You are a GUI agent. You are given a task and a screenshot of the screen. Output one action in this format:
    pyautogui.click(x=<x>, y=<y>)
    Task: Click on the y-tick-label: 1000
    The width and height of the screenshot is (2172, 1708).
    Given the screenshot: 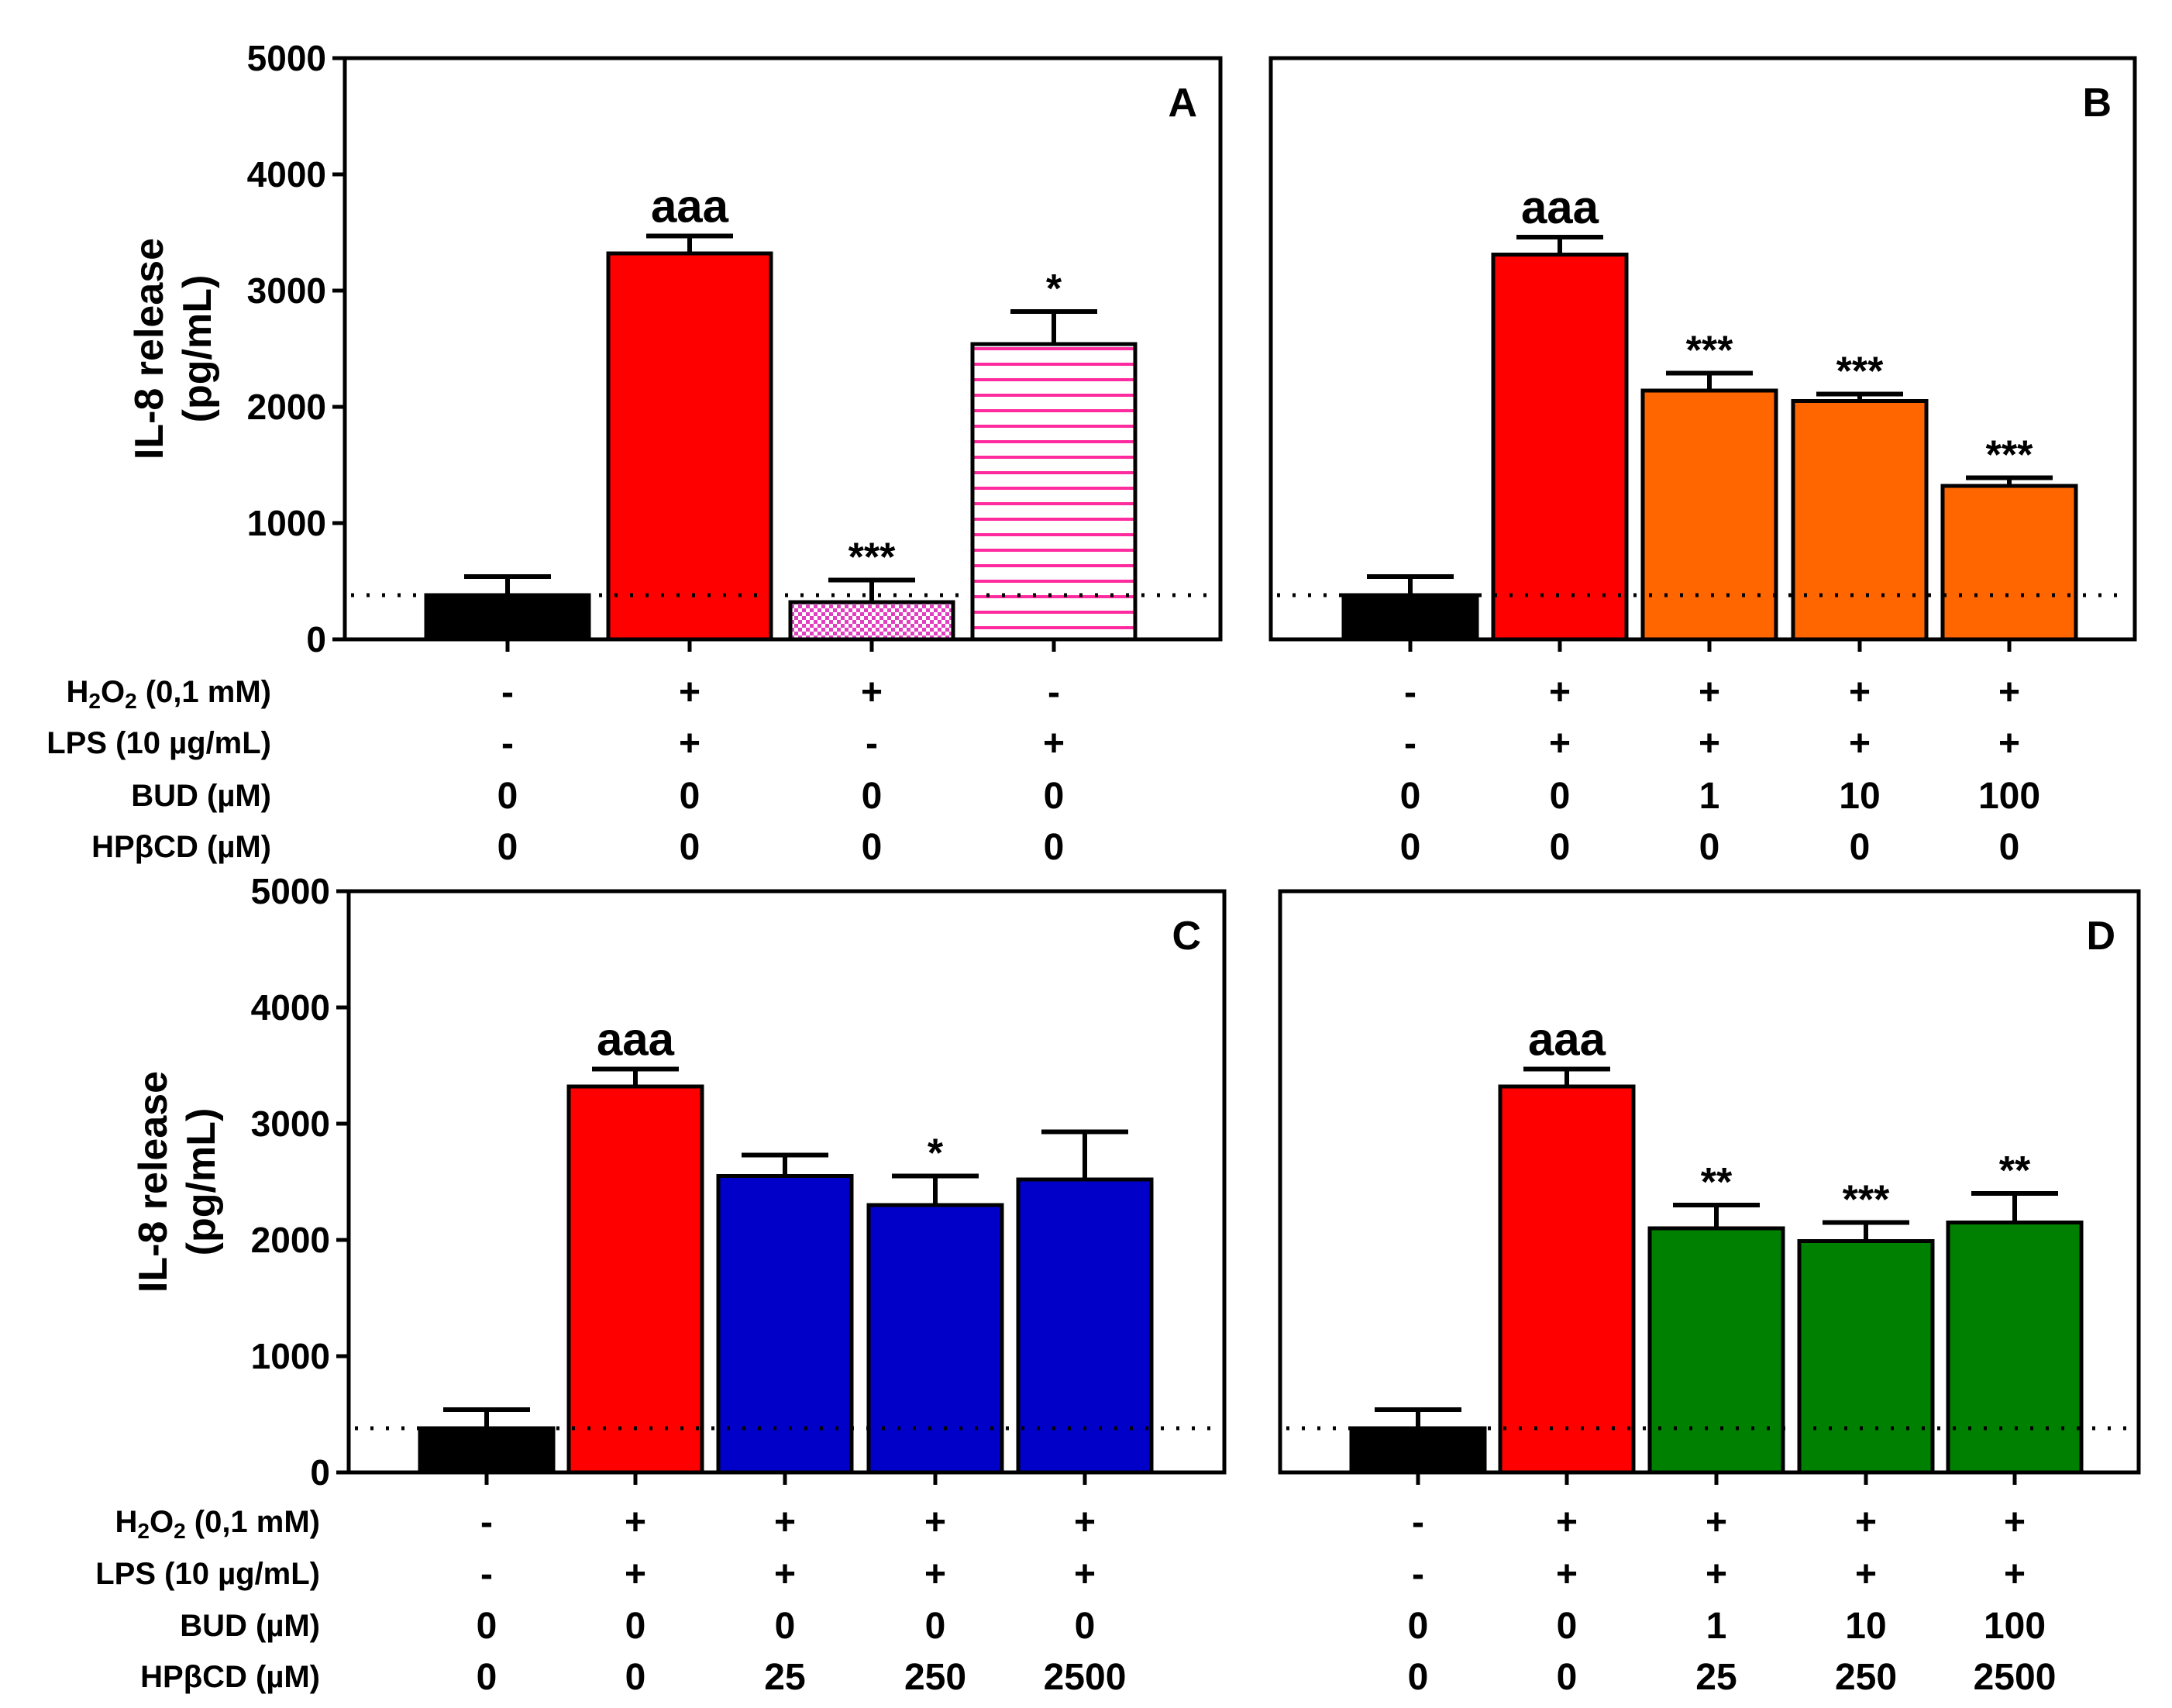 What is the action you would take?
    pyautogui.click(x=290, y=1356)
    